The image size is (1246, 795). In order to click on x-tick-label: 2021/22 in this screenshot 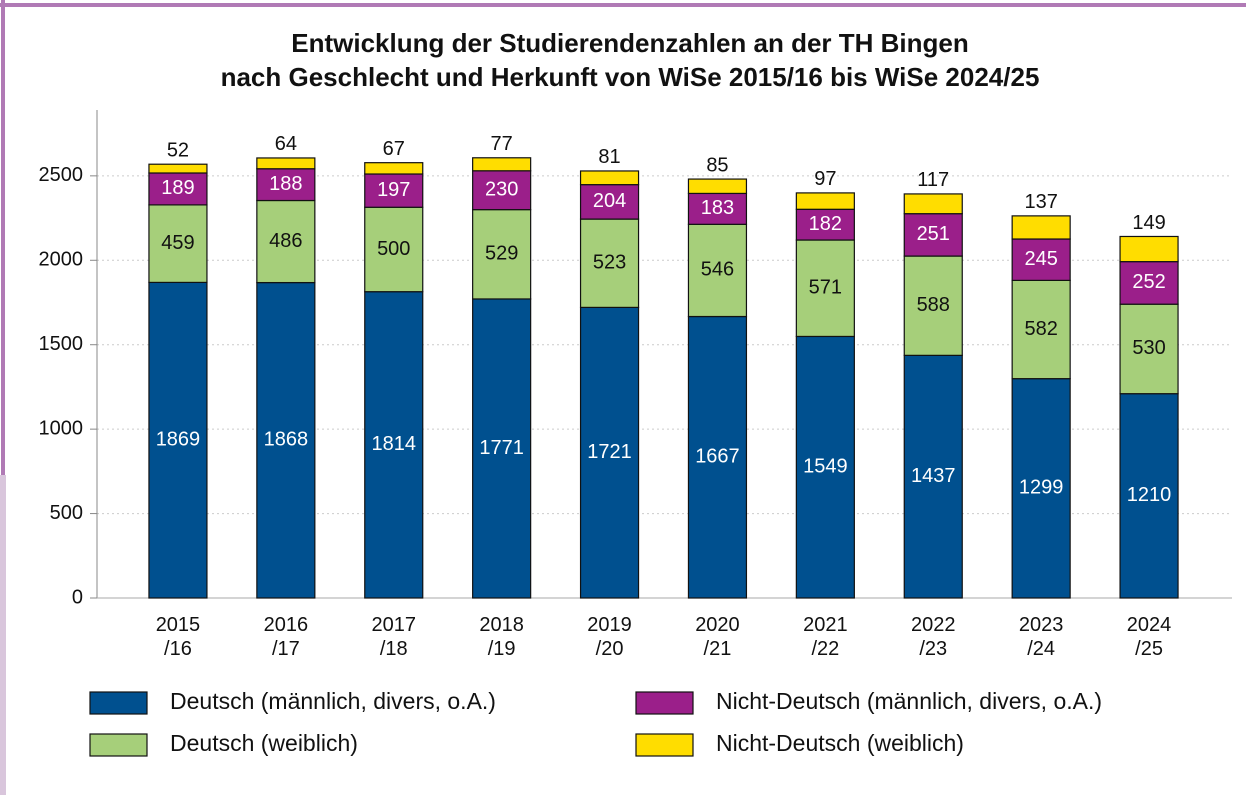, I will do `click(825, 637)`.